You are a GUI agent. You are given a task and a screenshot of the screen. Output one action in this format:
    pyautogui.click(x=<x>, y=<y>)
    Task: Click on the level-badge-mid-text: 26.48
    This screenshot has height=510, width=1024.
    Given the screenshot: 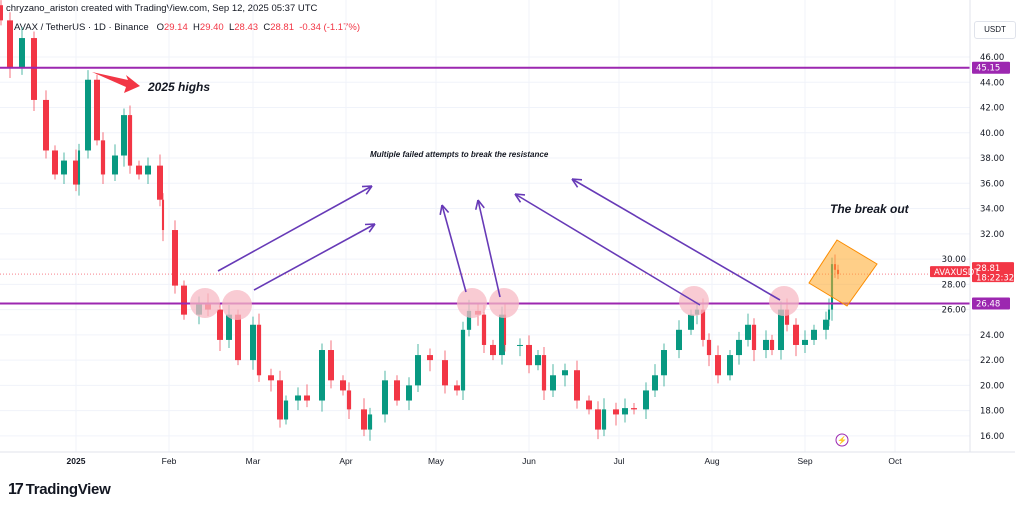 What is the action you would take?
    pyautogui.click(x=988, y=305)
    